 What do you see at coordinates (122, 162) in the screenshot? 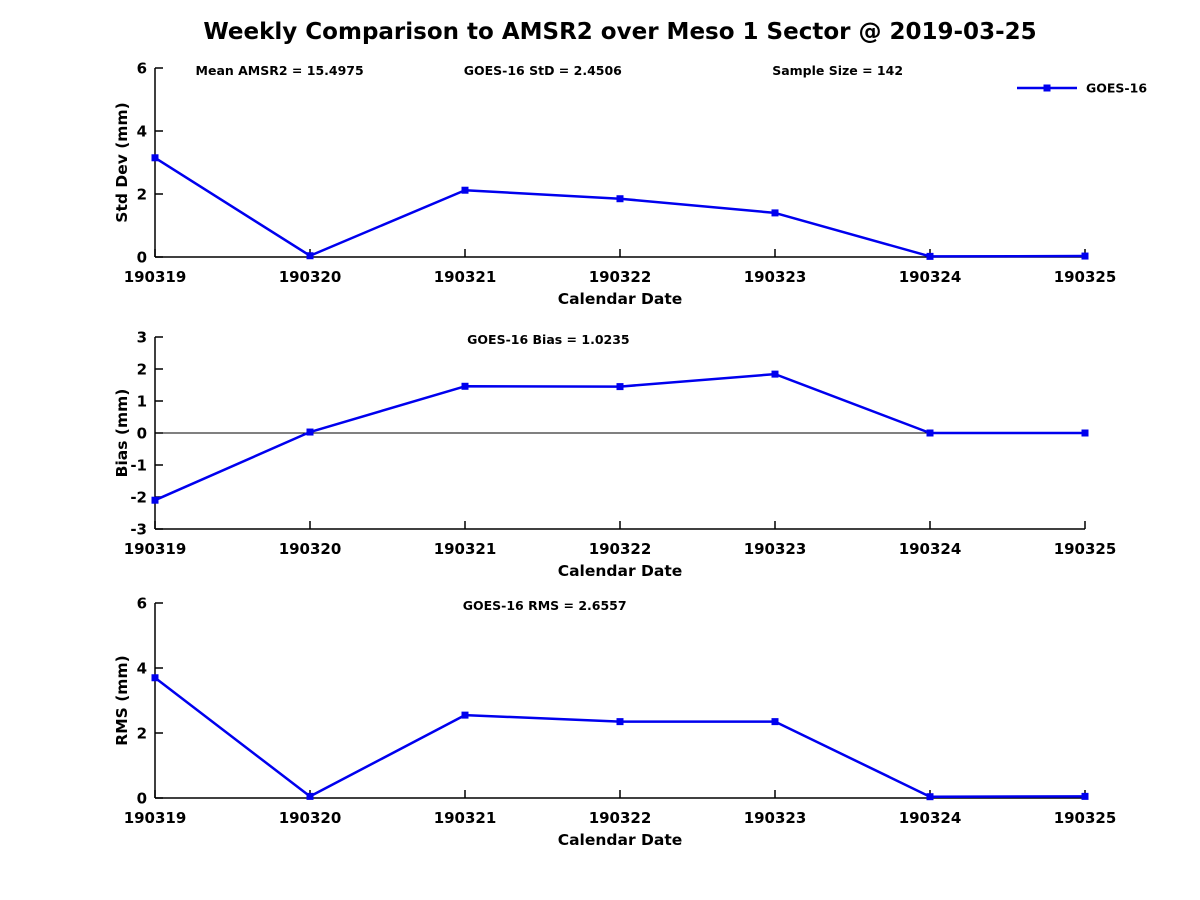
I see `y-axis-label: Std Dev (mm)` at bounding box center [122, 162].